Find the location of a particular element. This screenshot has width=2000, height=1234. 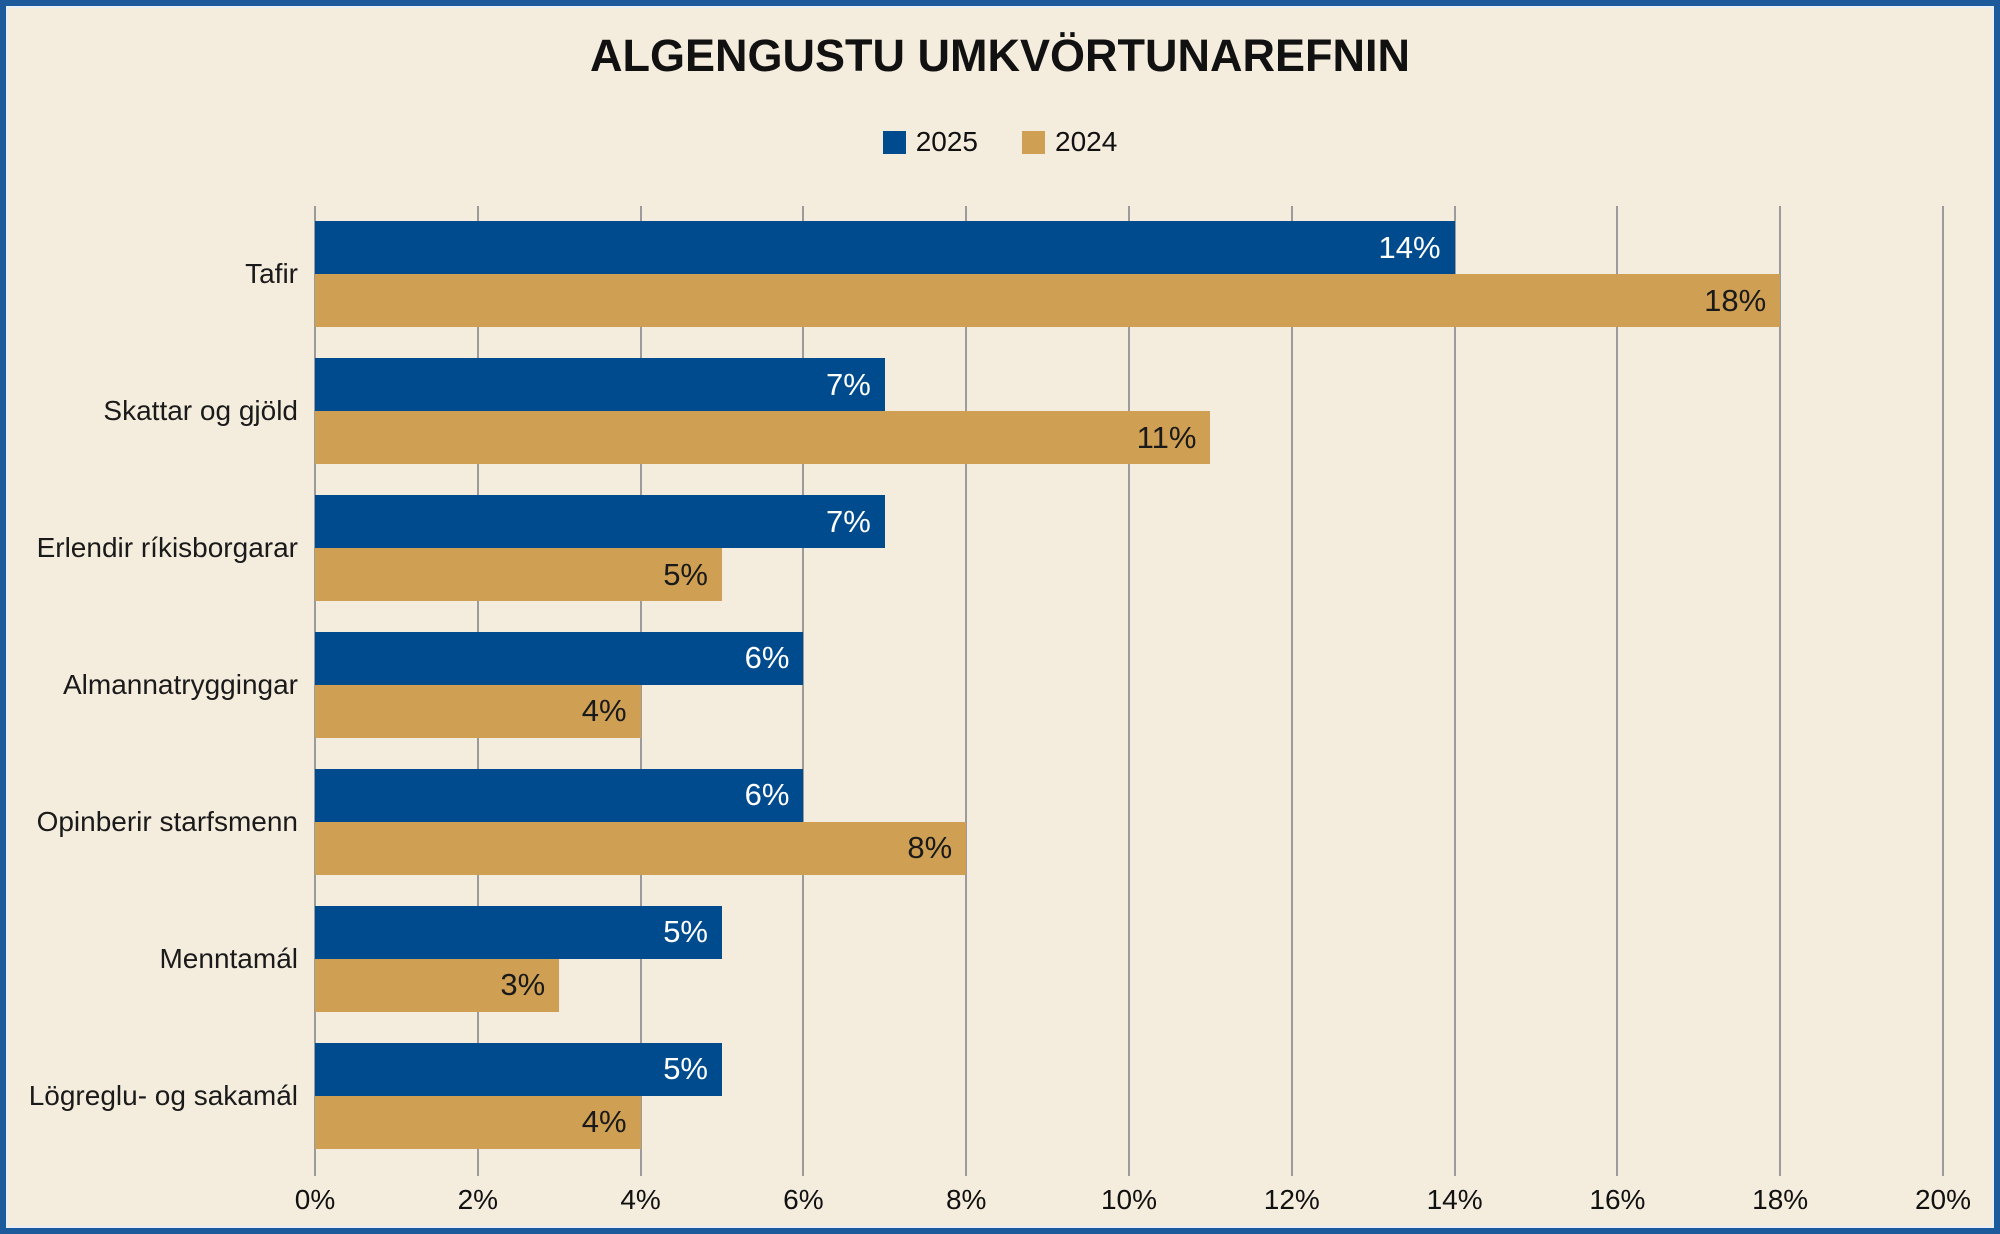

bar-2024: 18% is located at coordinates (1048, 301).